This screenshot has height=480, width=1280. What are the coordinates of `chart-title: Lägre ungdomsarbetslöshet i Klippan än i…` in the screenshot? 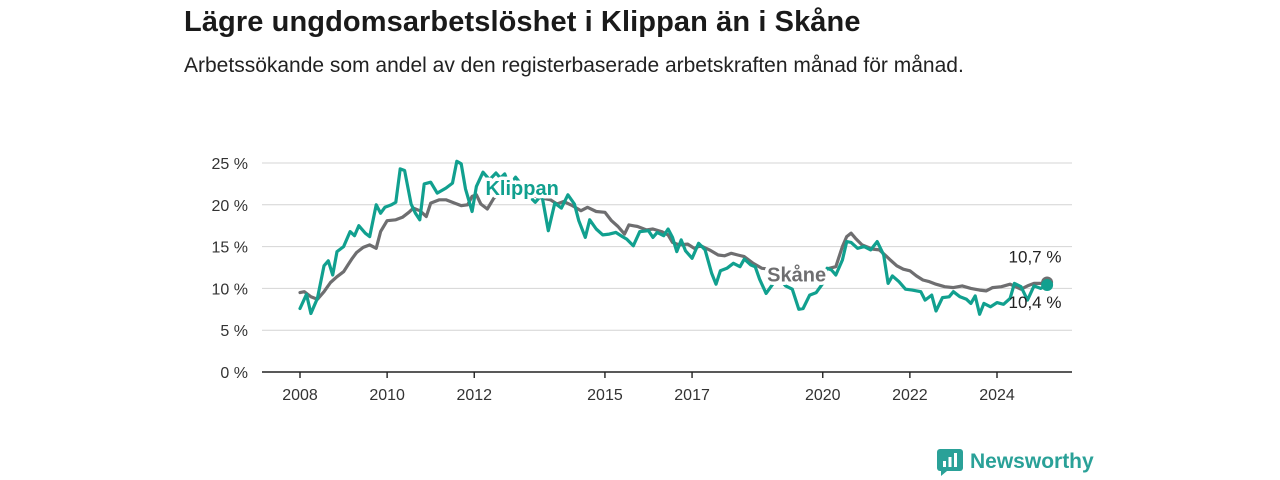 It's located at (522, 22).